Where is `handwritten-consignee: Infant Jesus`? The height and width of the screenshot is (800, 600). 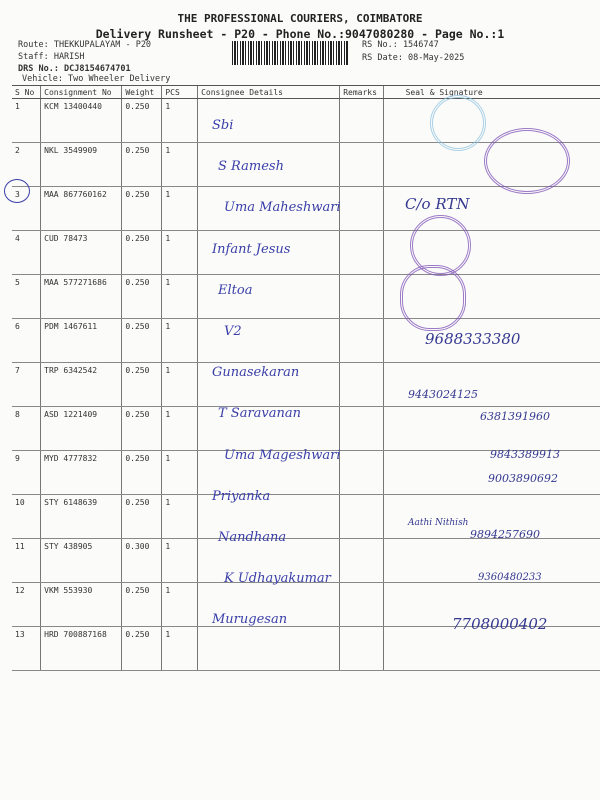
handwritten-consignee: Infant Jesus is located at coordinates (251, 249).